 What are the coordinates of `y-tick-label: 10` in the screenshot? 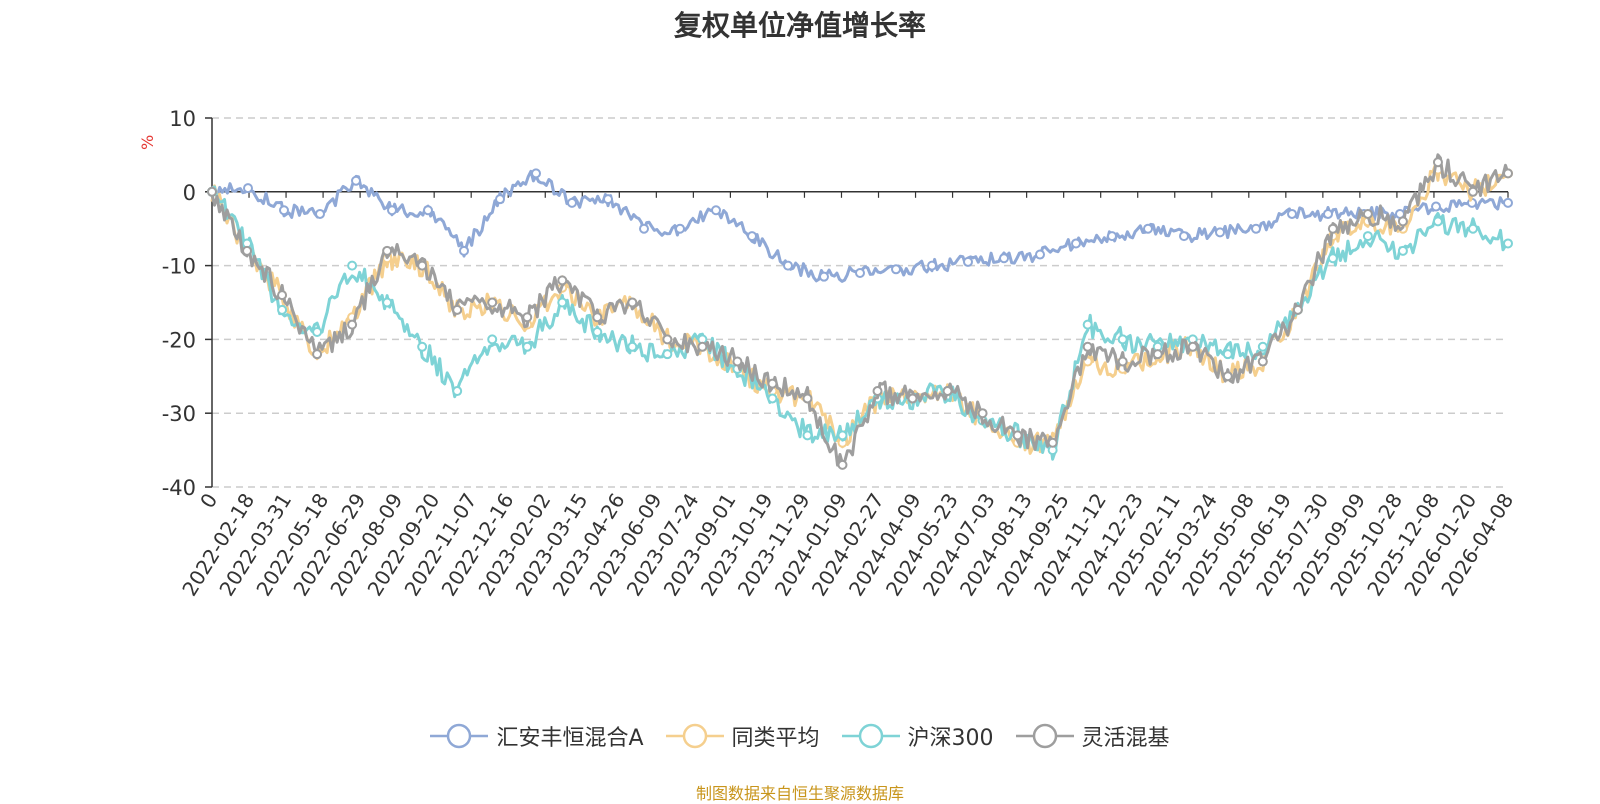 It's located at (182, 119).